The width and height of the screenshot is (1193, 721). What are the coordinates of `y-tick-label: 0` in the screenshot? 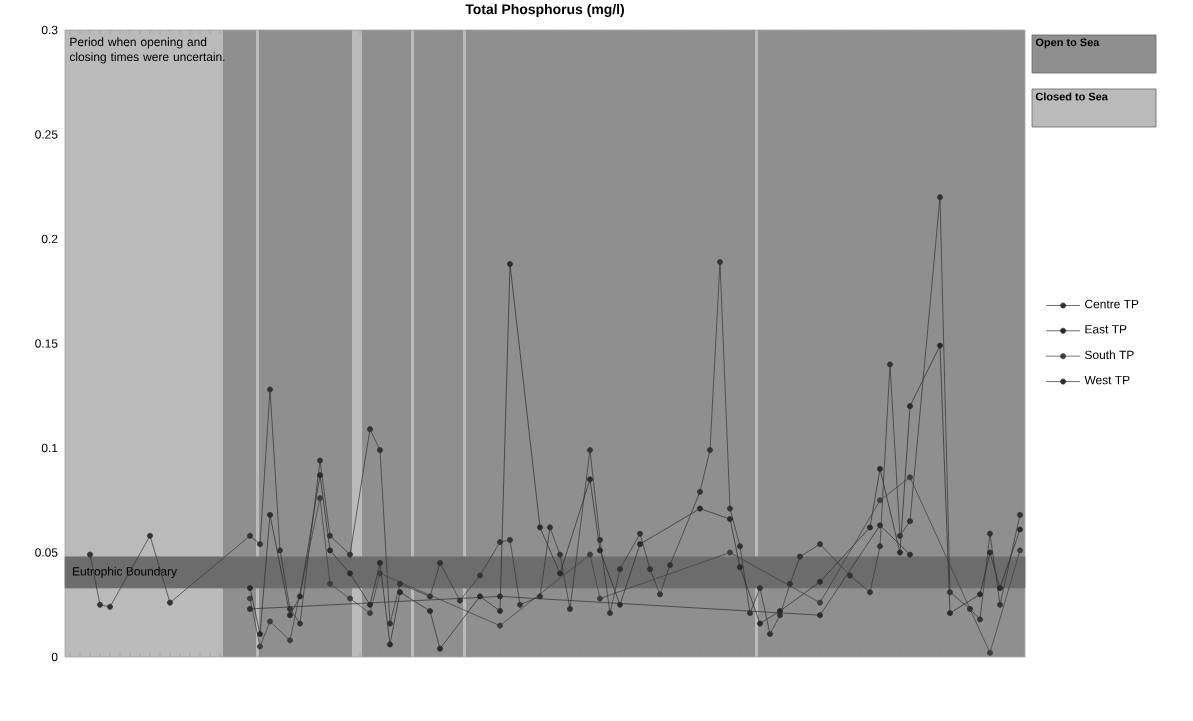 It's located at (54, 657).